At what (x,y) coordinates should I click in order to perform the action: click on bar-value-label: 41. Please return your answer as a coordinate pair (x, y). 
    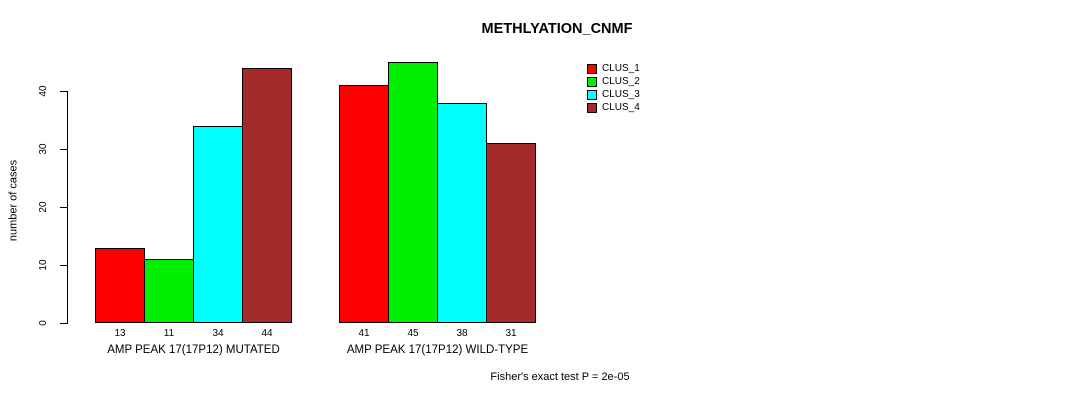
    Looking at the image, I should click on (364, 333).